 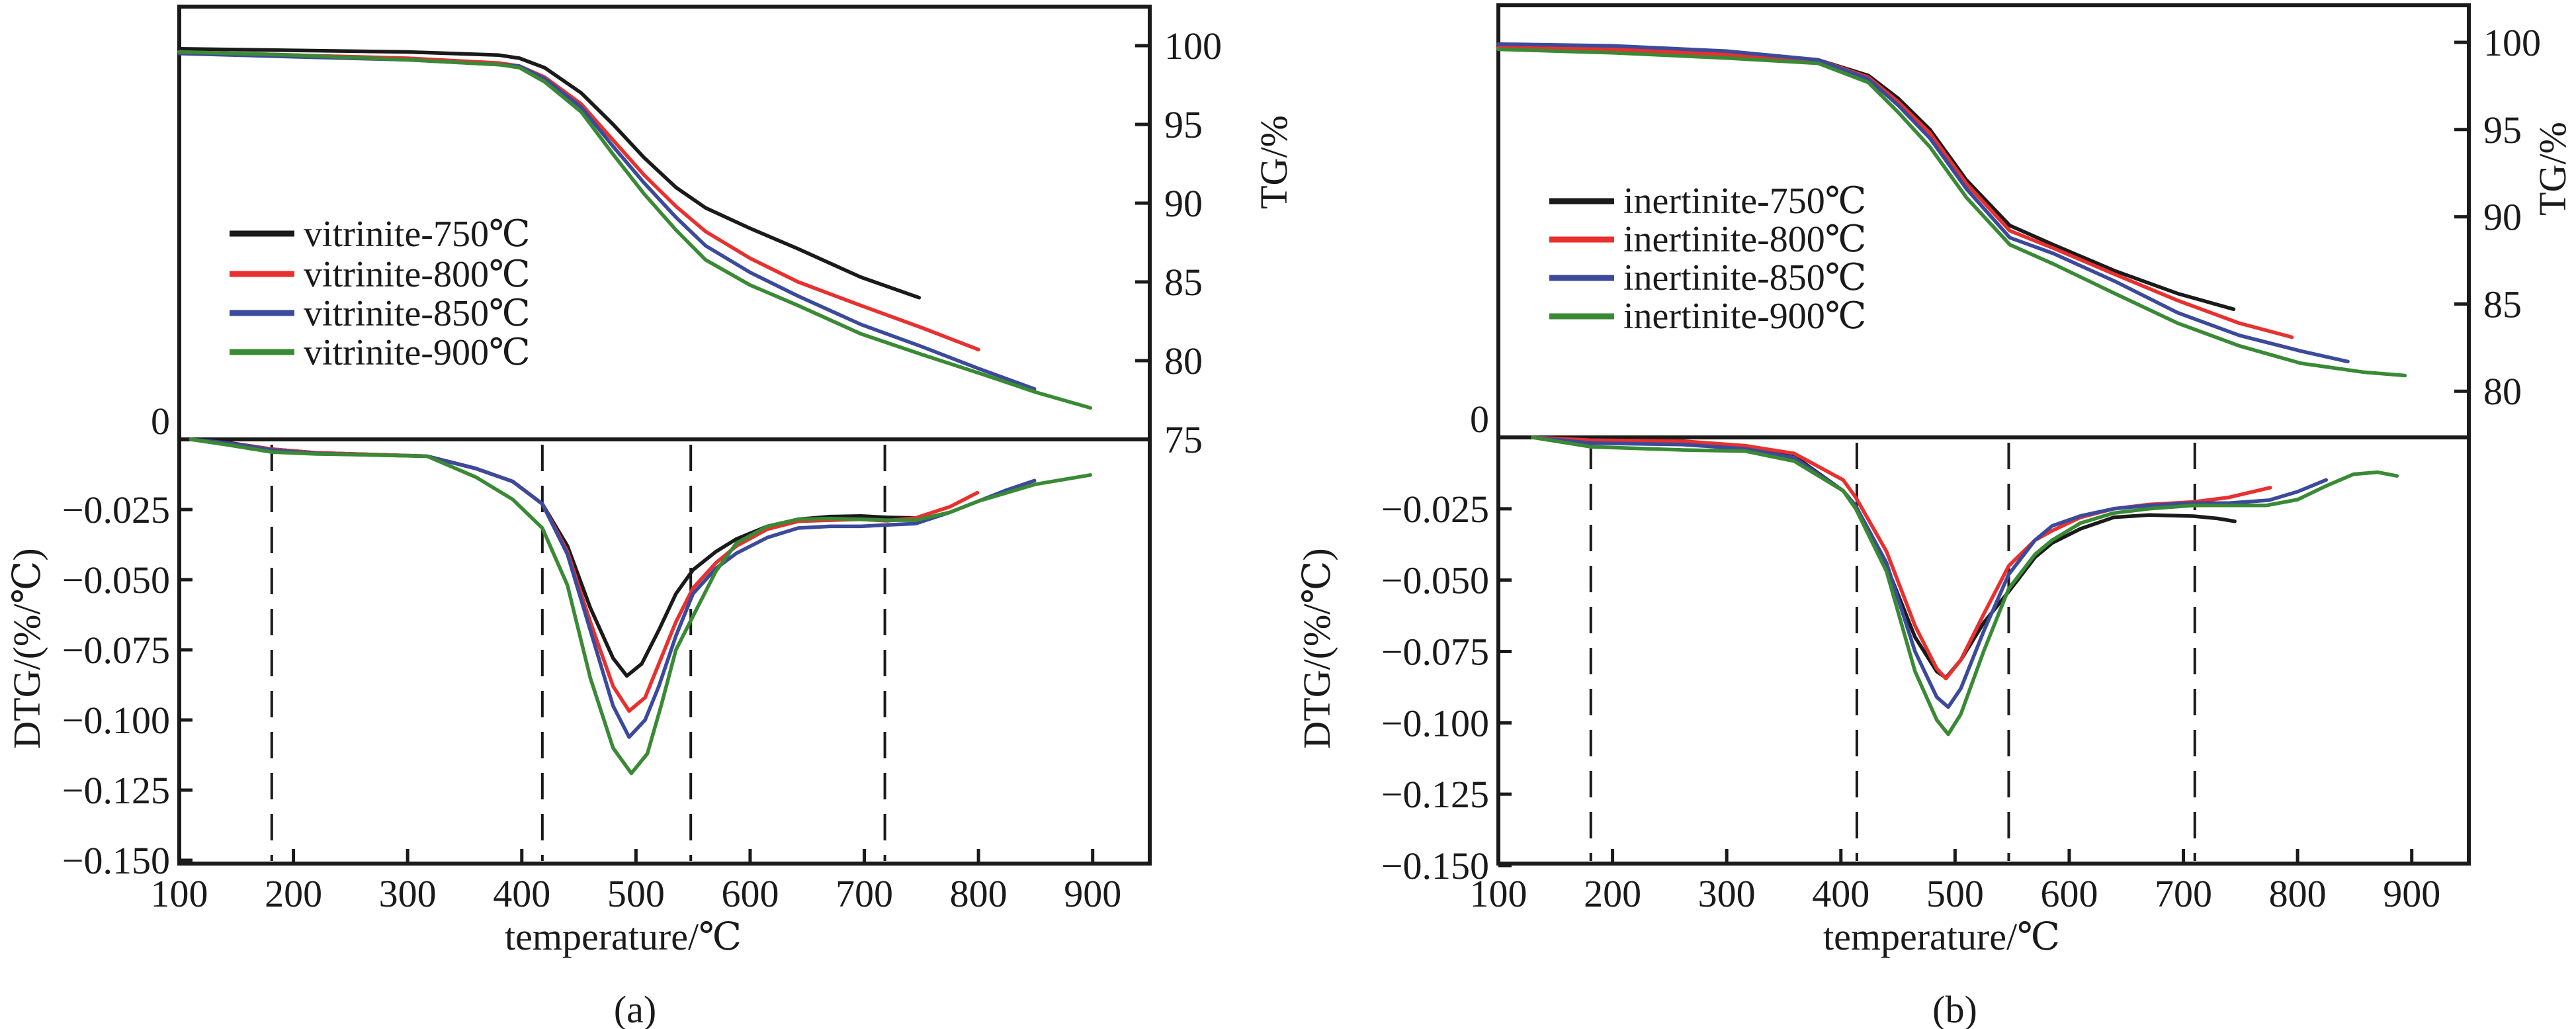 What do you see at coordinates (1178, 242) in the screenshot?
I see `tg-y-axis-right: 100 95 90 85 80 75` at bounding box center [1178, 242].